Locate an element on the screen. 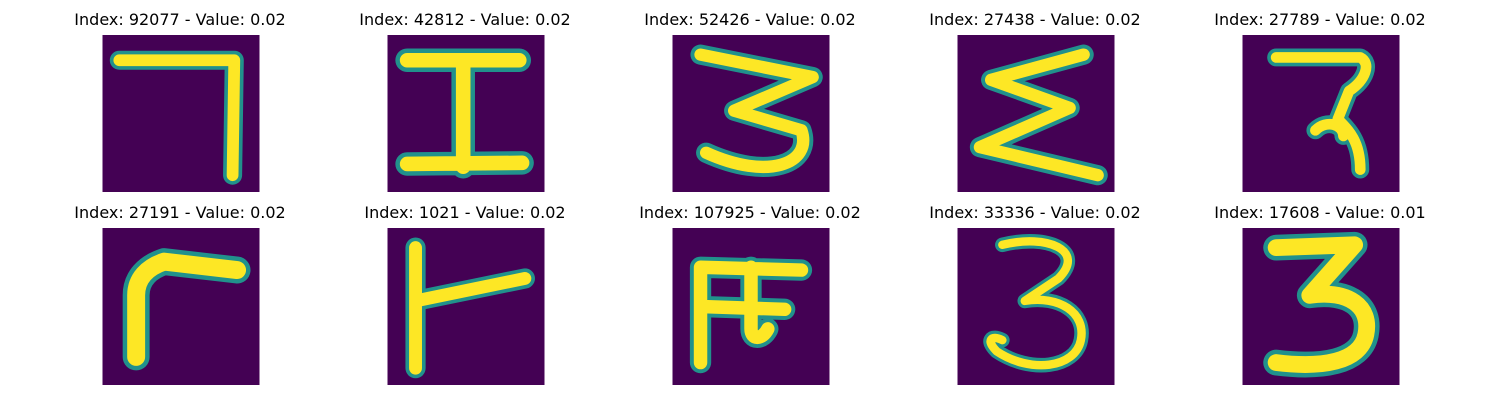  panel-title: Index: 92077 - Value: 0.02 is located at coordinates (180, 19).